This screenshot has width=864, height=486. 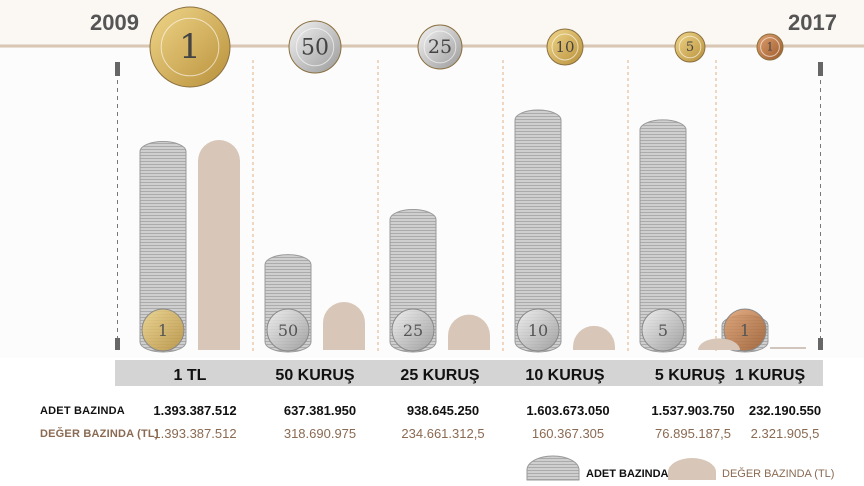 What do you see at coordinates (82, 411) in the screenshot?
I see `row-adet-label: ADET BAZINDA` at bounding box center [82, 411].